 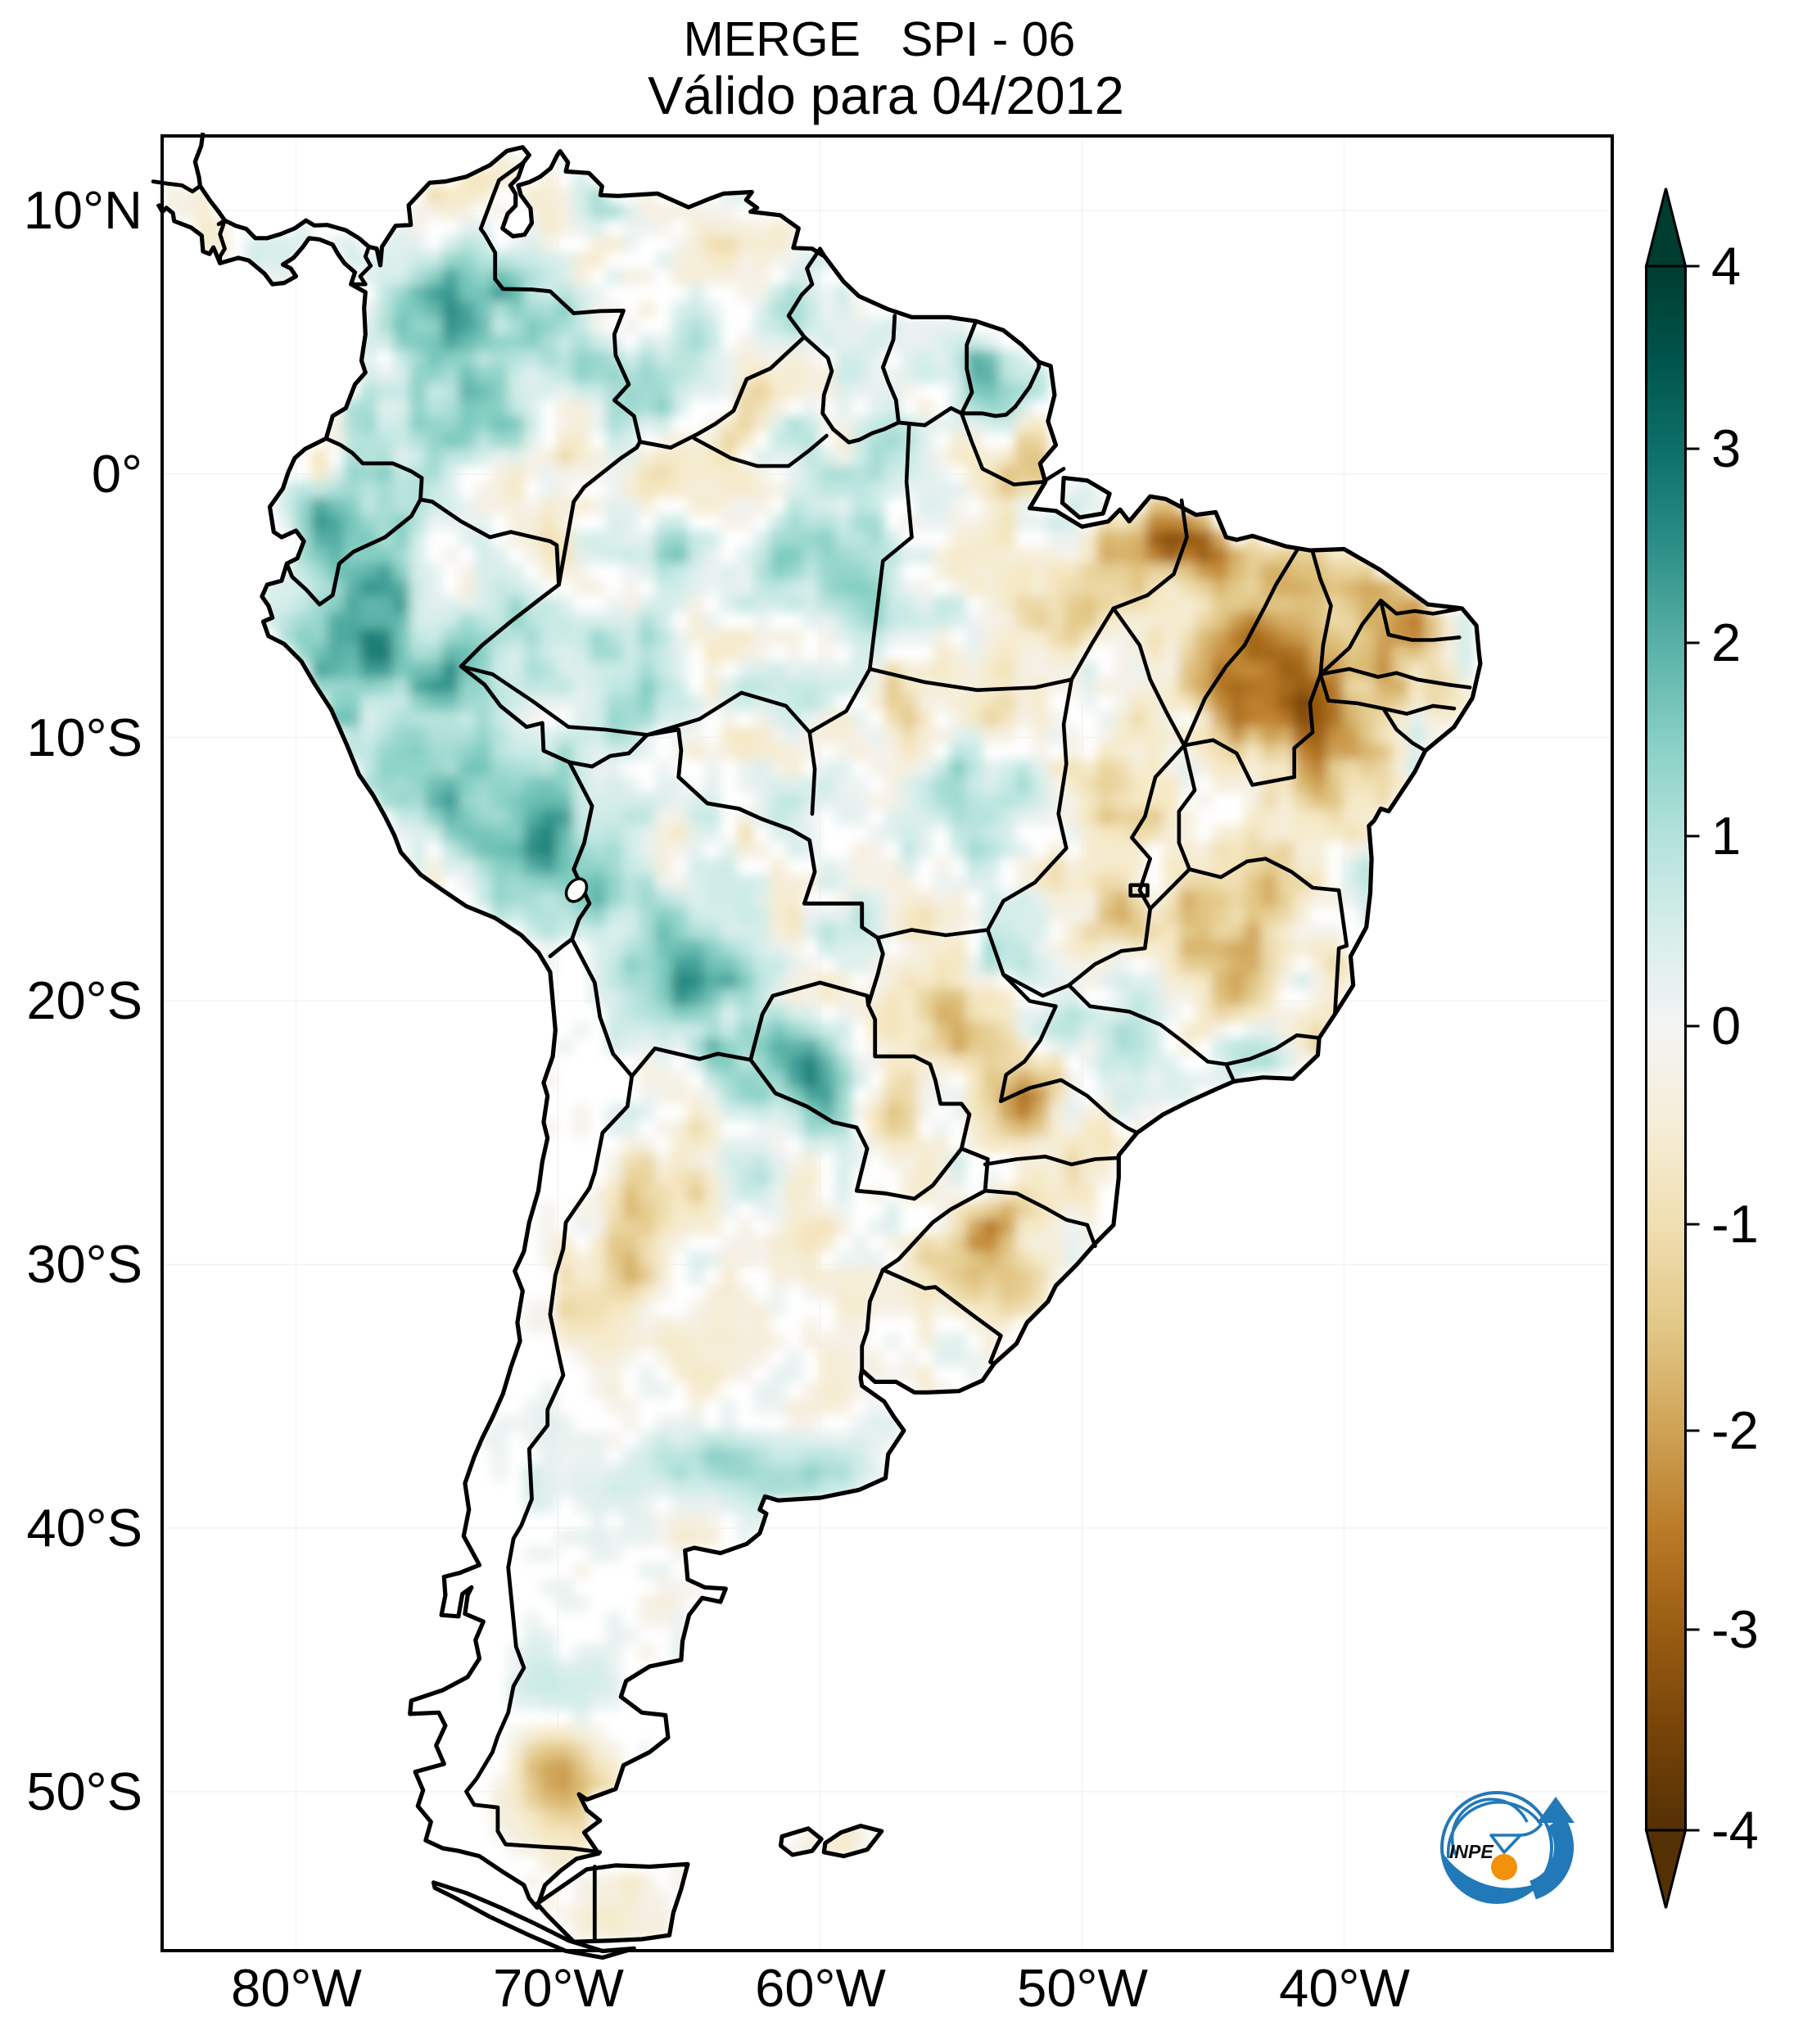 What do you see at coordinates (296, 1988) in the screenshot?
I see `svg-text: 80°W` at bounding box center [296, 1988].